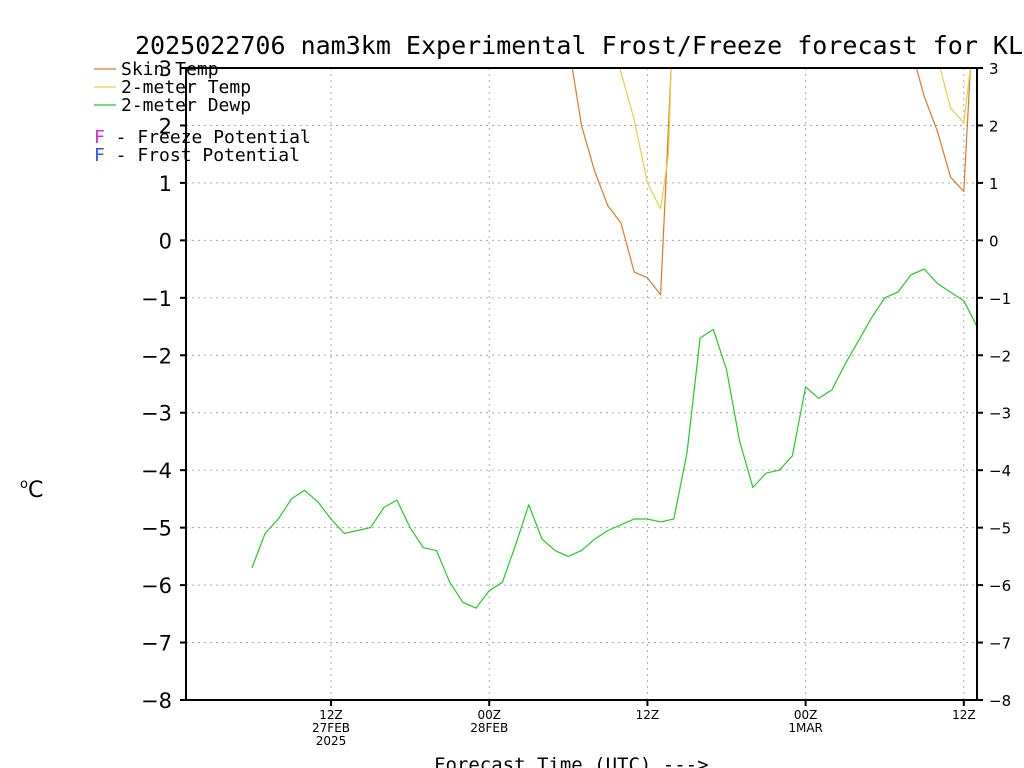 This screenshot has height=768, width=1024. I want to click on y-tick-label-left: 1, so click(165, 184).